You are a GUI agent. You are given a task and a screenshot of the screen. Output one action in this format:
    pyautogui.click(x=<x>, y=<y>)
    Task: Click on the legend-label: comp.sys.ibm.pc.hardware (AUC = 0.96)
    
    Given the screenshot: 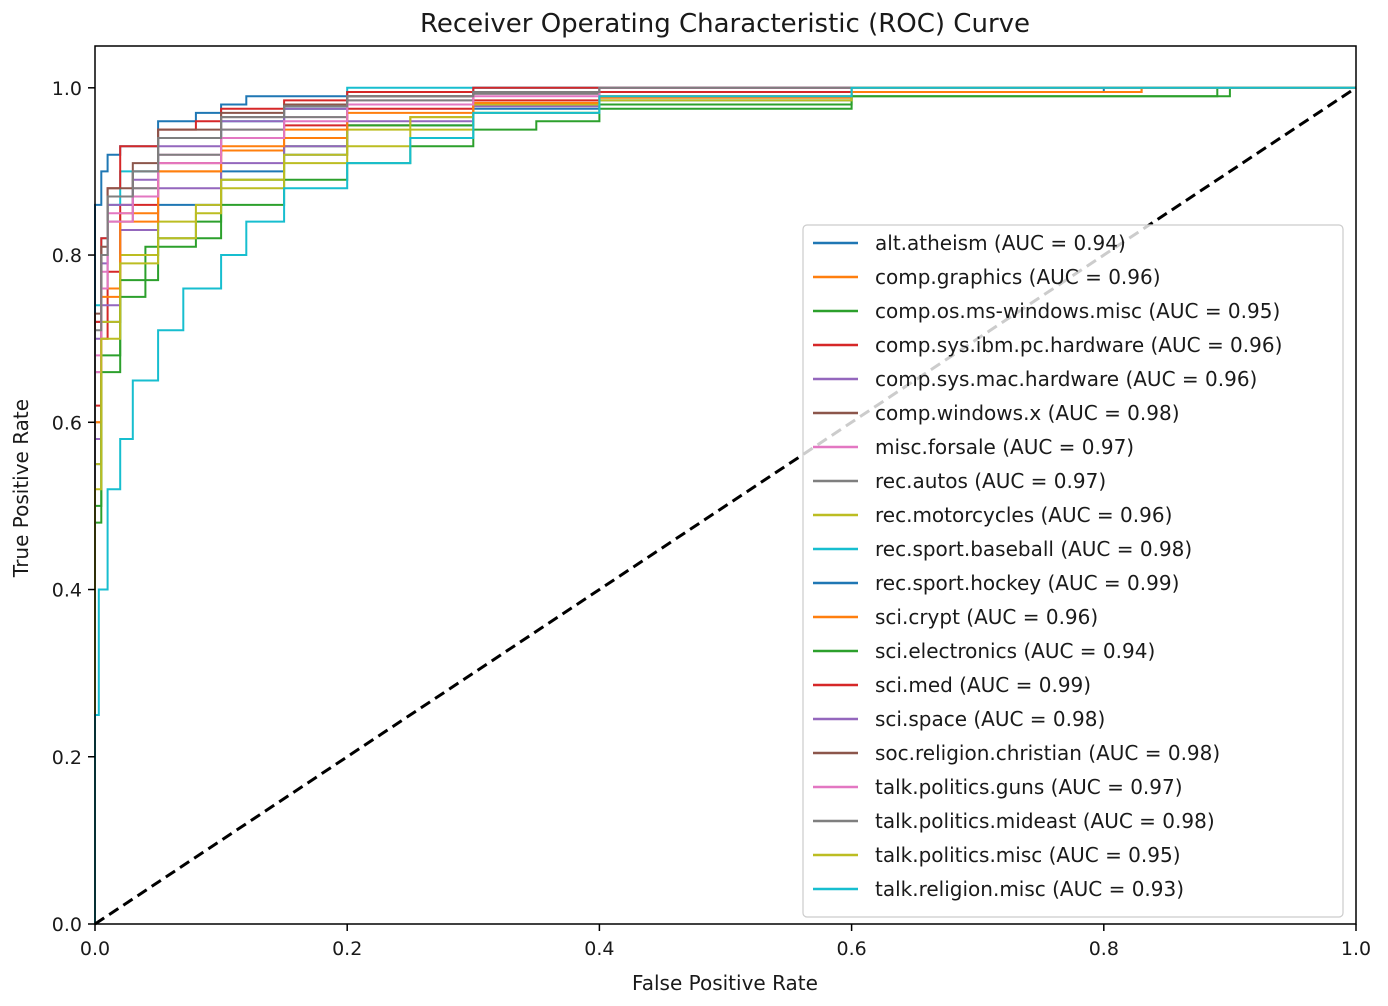 What is the action you would take?
    pyautogui.click(x=1078, y=345)
    